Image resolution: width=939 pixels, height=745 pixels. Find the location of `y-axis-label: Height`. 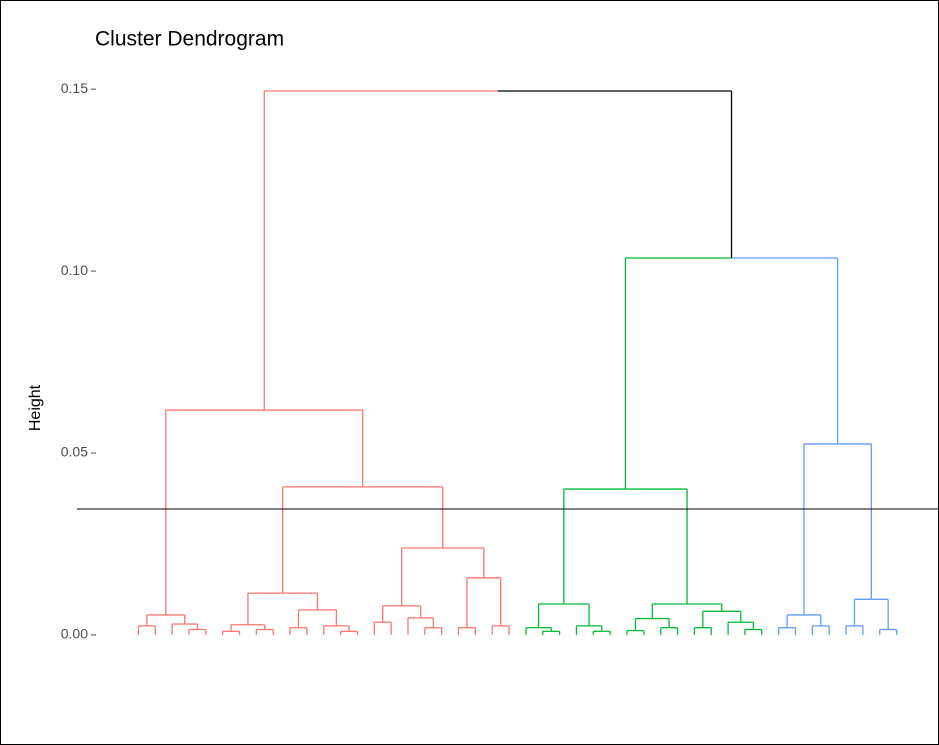

y-axis-label: Height is located at coordinates (35, 407).